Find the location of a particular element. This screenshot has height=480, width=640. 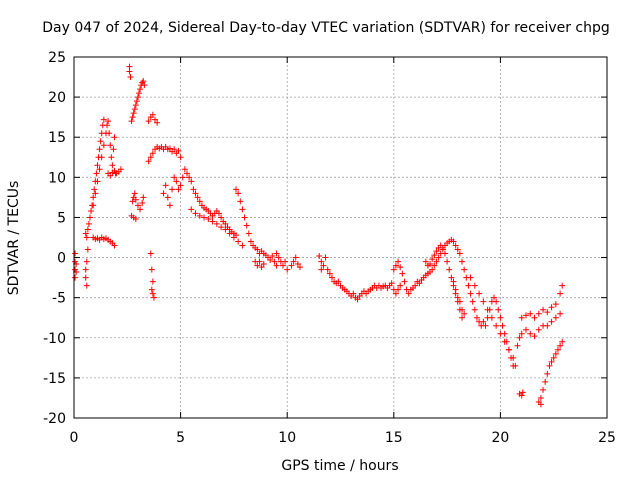

x-tick-label: 0 is located at coordinates (74, 438).